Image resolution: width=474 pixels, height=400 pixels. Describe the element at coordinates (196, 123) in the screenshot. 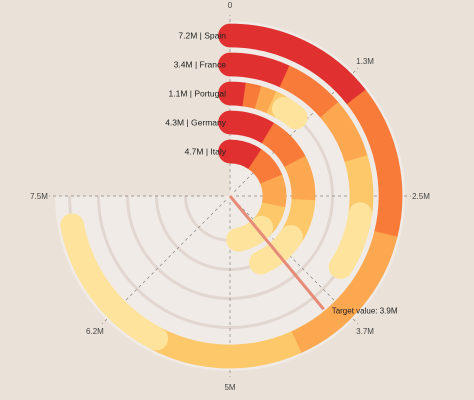

I see `category-label: 4.3M | Germany` at that location.